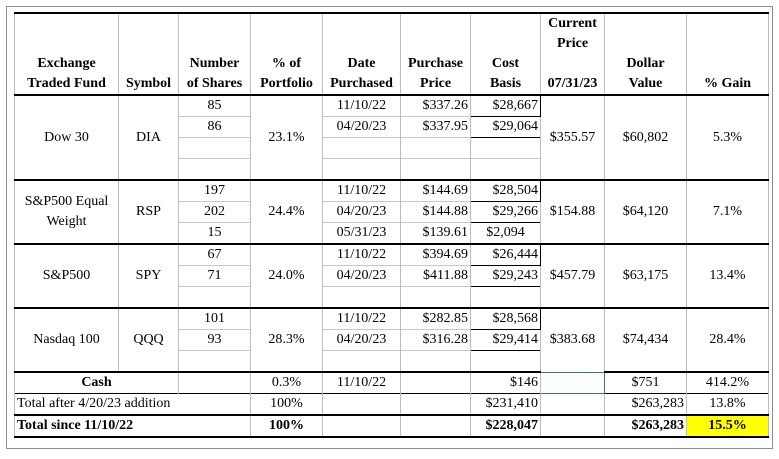 The width and height of the screenshot is (779, 459). What do you see at coordinates (505, 318) in the screenshot?
I see `lot-basis: $28,568` at bounding box center [505, 318].